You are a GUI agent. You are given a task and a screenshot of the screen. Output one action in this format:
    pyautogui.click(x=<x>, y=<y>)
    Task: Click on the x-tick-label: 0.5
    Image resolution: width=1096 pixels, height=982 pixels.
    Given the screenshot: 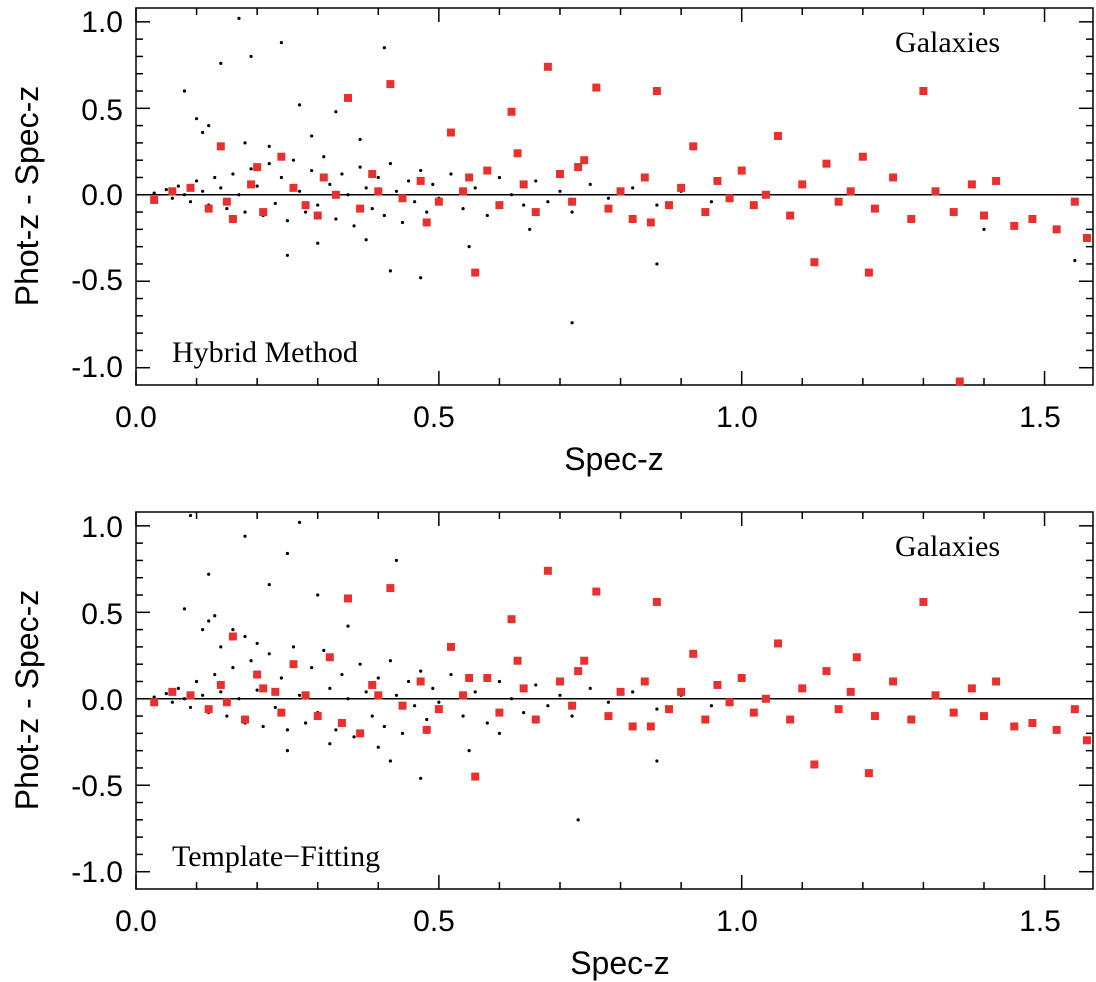 What is the action you would take?
    pyautogui.click(x=434, y=417)
    